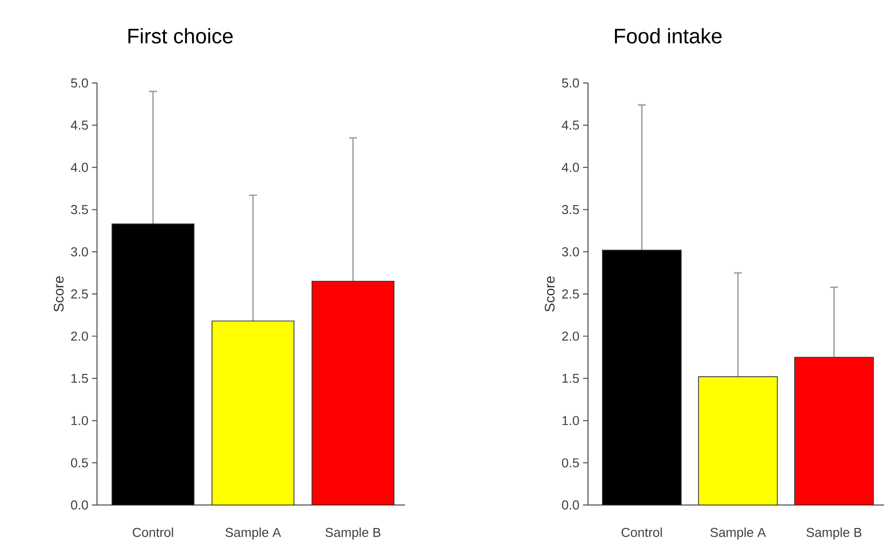  What do you see at coordinates (180, 36) in the screenshot?
I see `chart-title: First choice` at bounding box center [180, 36].